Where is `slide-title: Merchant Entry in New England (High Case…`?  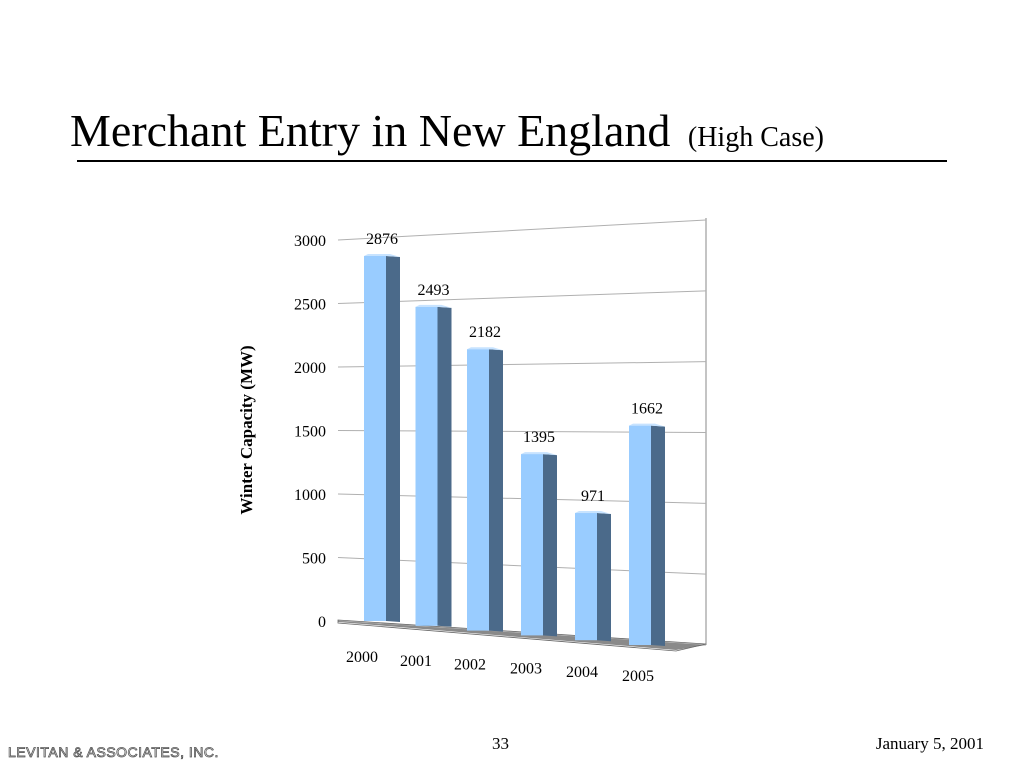
slide-title: Merchant Entry in New England (High Case… is located at coordinates (447, 131).